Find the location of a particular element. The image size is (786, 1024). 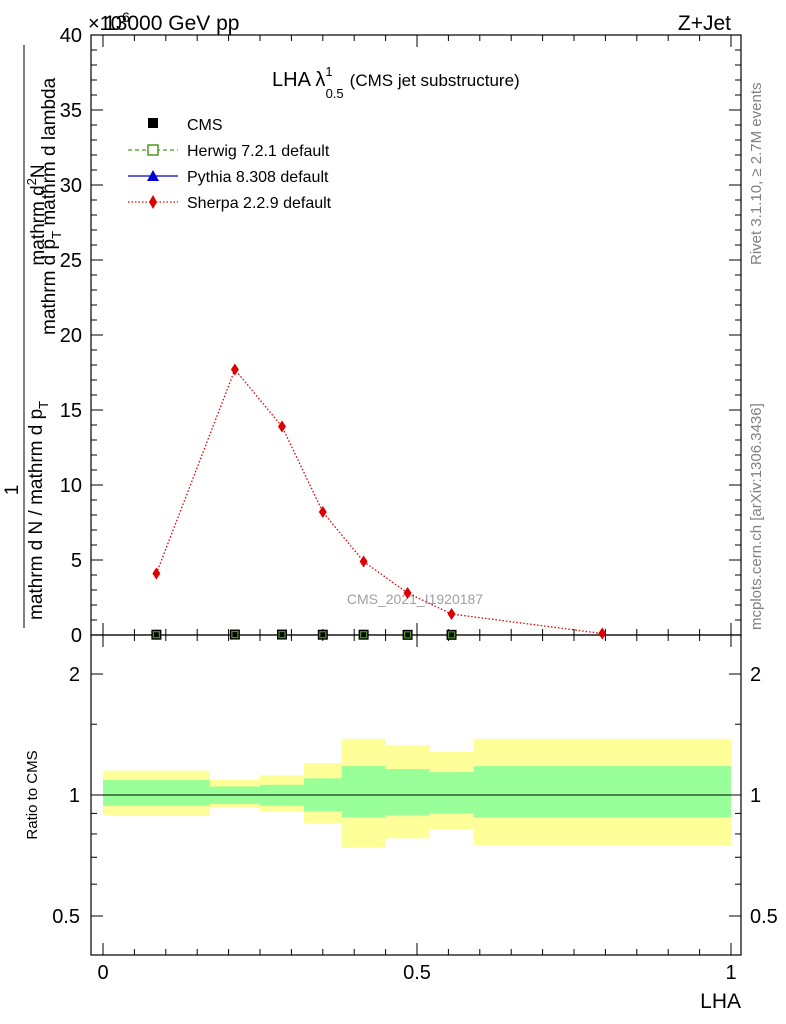

header-right-title: Z+Jet is located at coordinates (704, 23).